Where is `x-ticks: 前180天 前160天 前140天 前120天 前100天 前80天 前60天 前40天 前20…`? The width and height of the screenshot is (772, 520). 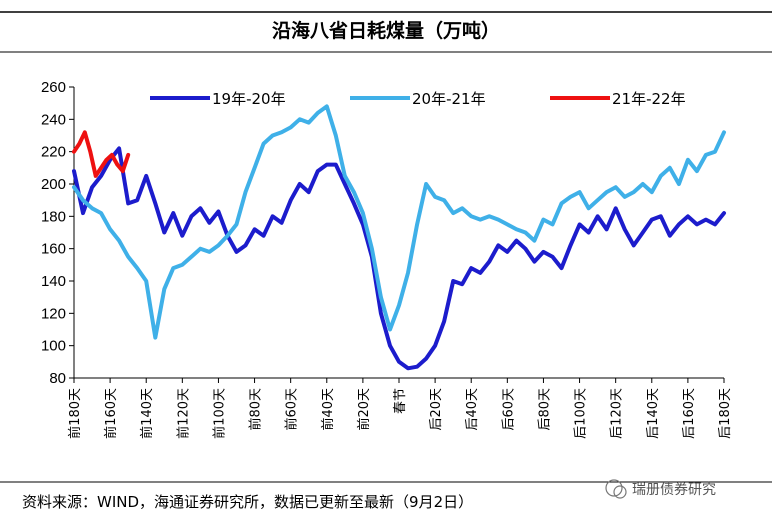
x-ticks: 前180天 前160天 前140天 前120天 前100天 前80天 前60天 前40天 前20… is located at coordinates (400, 408).